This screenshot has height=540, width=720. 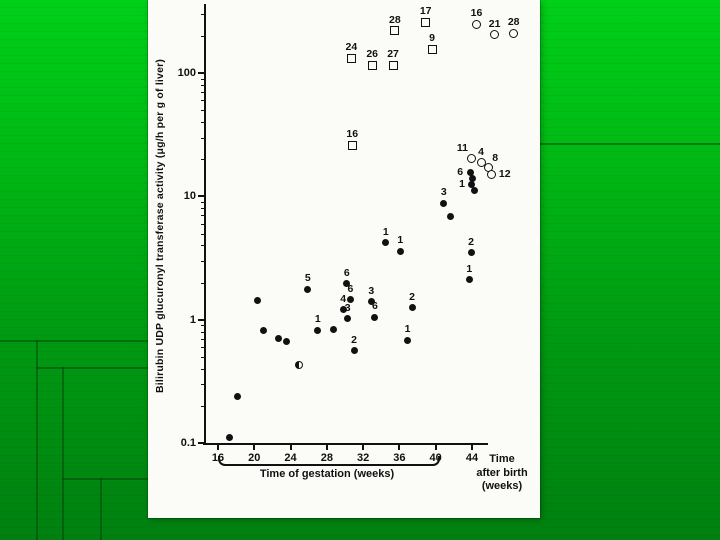 What do you see at coordinates (298, 364) in the screenshot?
I see `data-point-half-filled-circle` at bounding box center [298, 364].